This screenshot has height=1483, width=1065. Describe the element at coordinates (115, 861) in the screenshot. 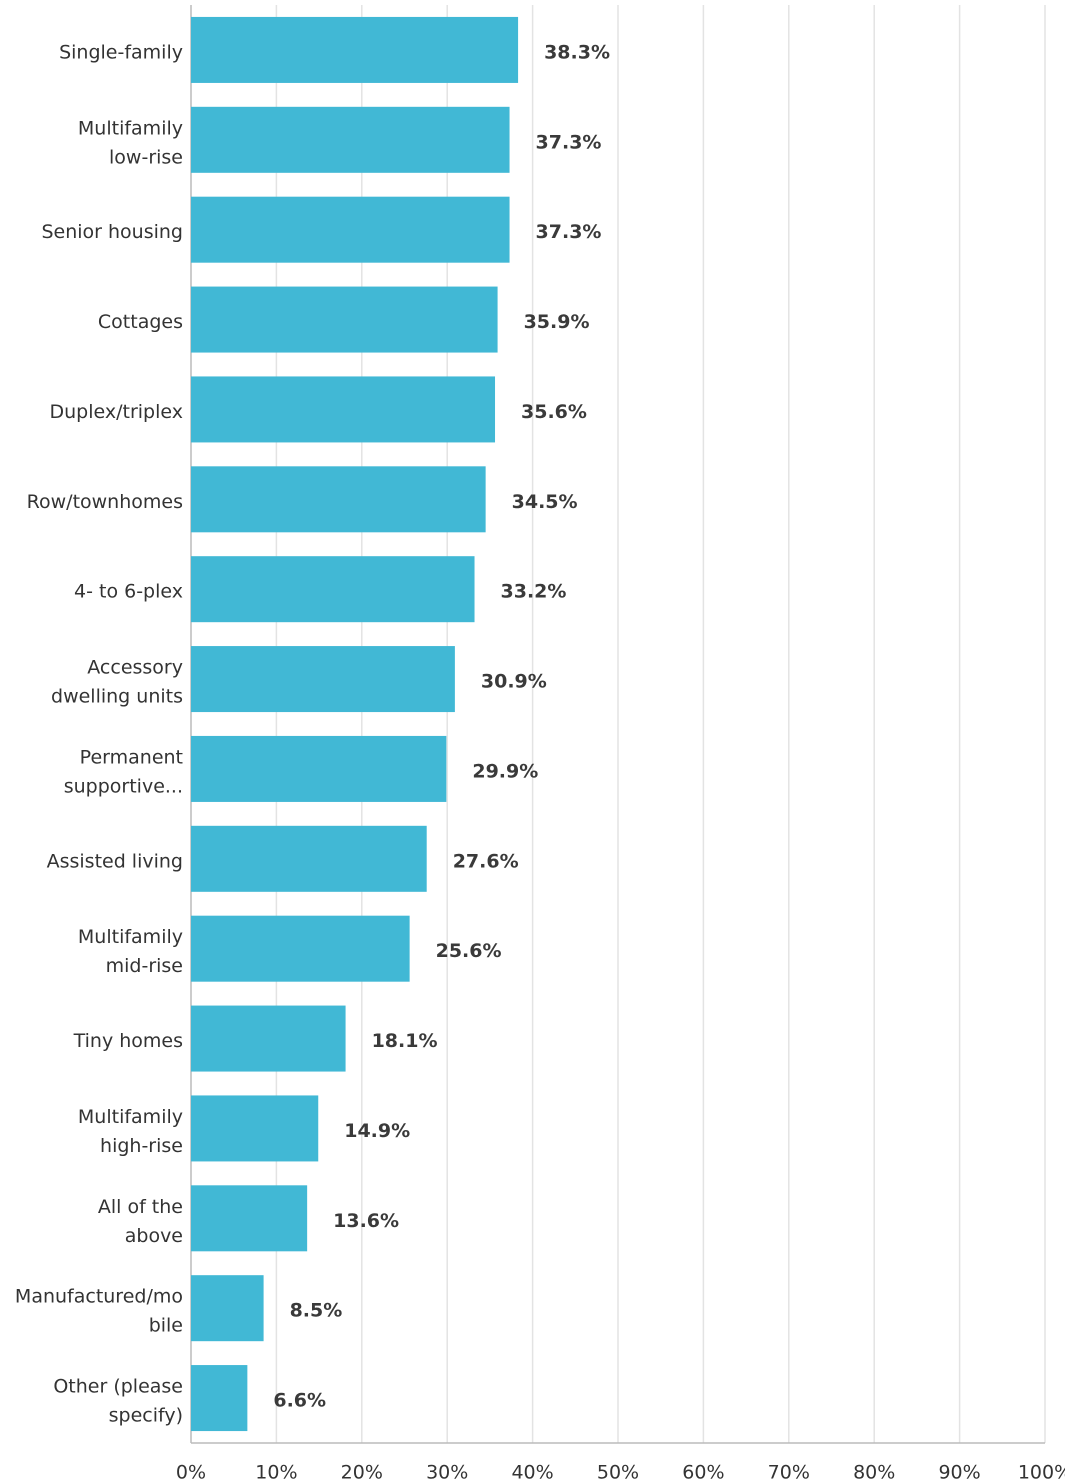

I see `y-tick-label: Assisted living` at that location.